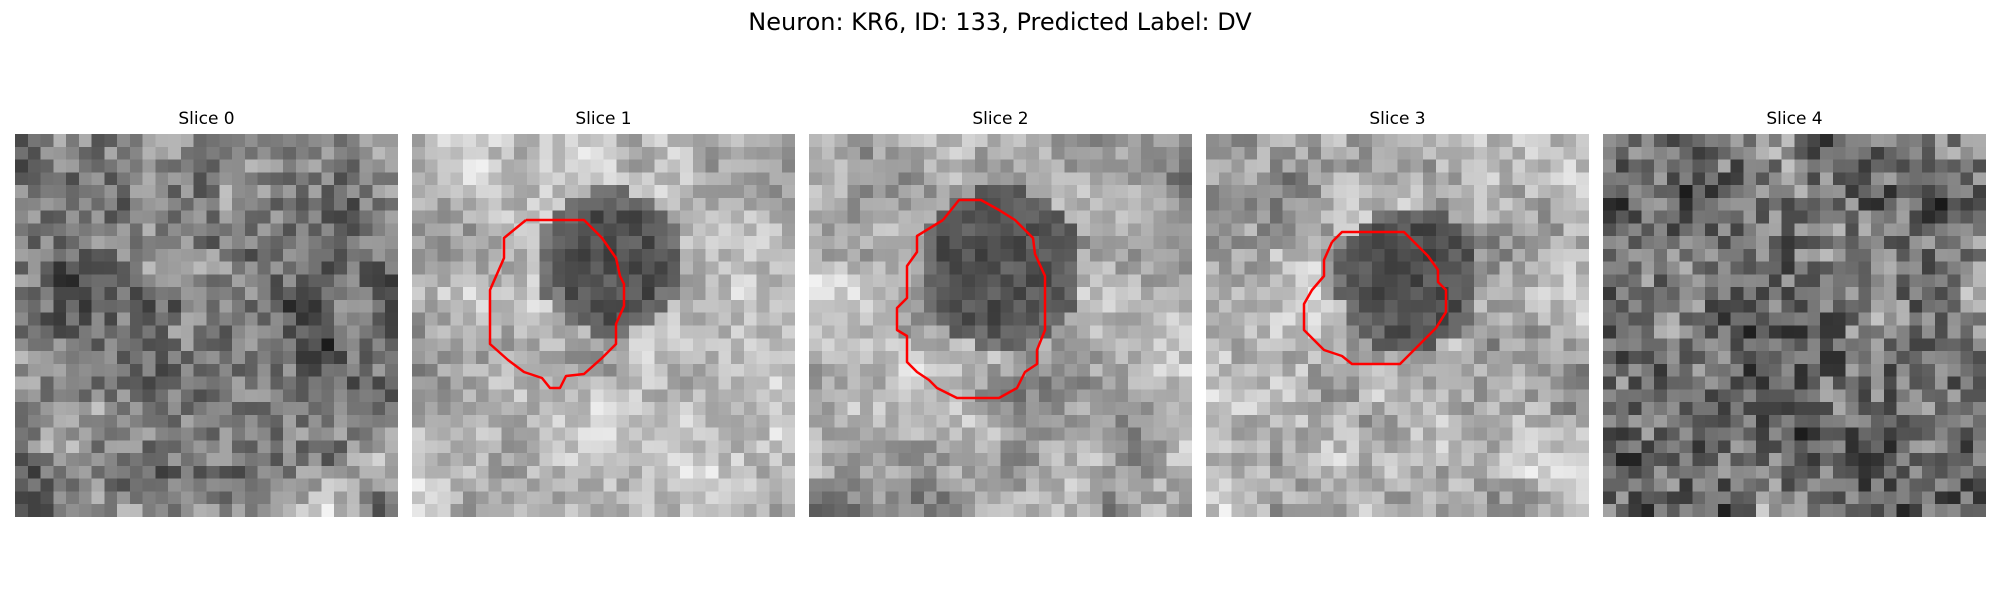 The image size is (2000, 600). What do you see at coordinates (1794, 119) in the screenshot?
I see `slice-title-4: Slice 4` at bounding box center [1794, 119].